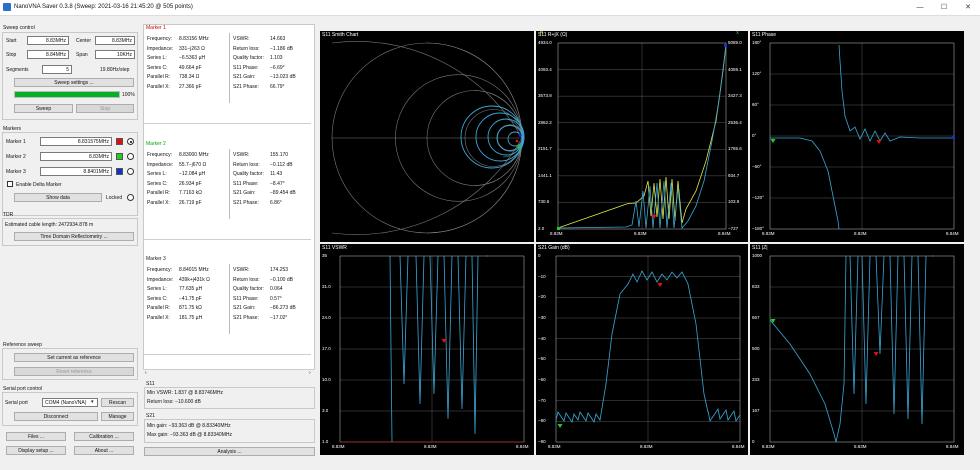  What do you see at coordinates (310, 373) in the screenshot?
I see `scroll-right-icon: ›` at bounding box center [310, 373].